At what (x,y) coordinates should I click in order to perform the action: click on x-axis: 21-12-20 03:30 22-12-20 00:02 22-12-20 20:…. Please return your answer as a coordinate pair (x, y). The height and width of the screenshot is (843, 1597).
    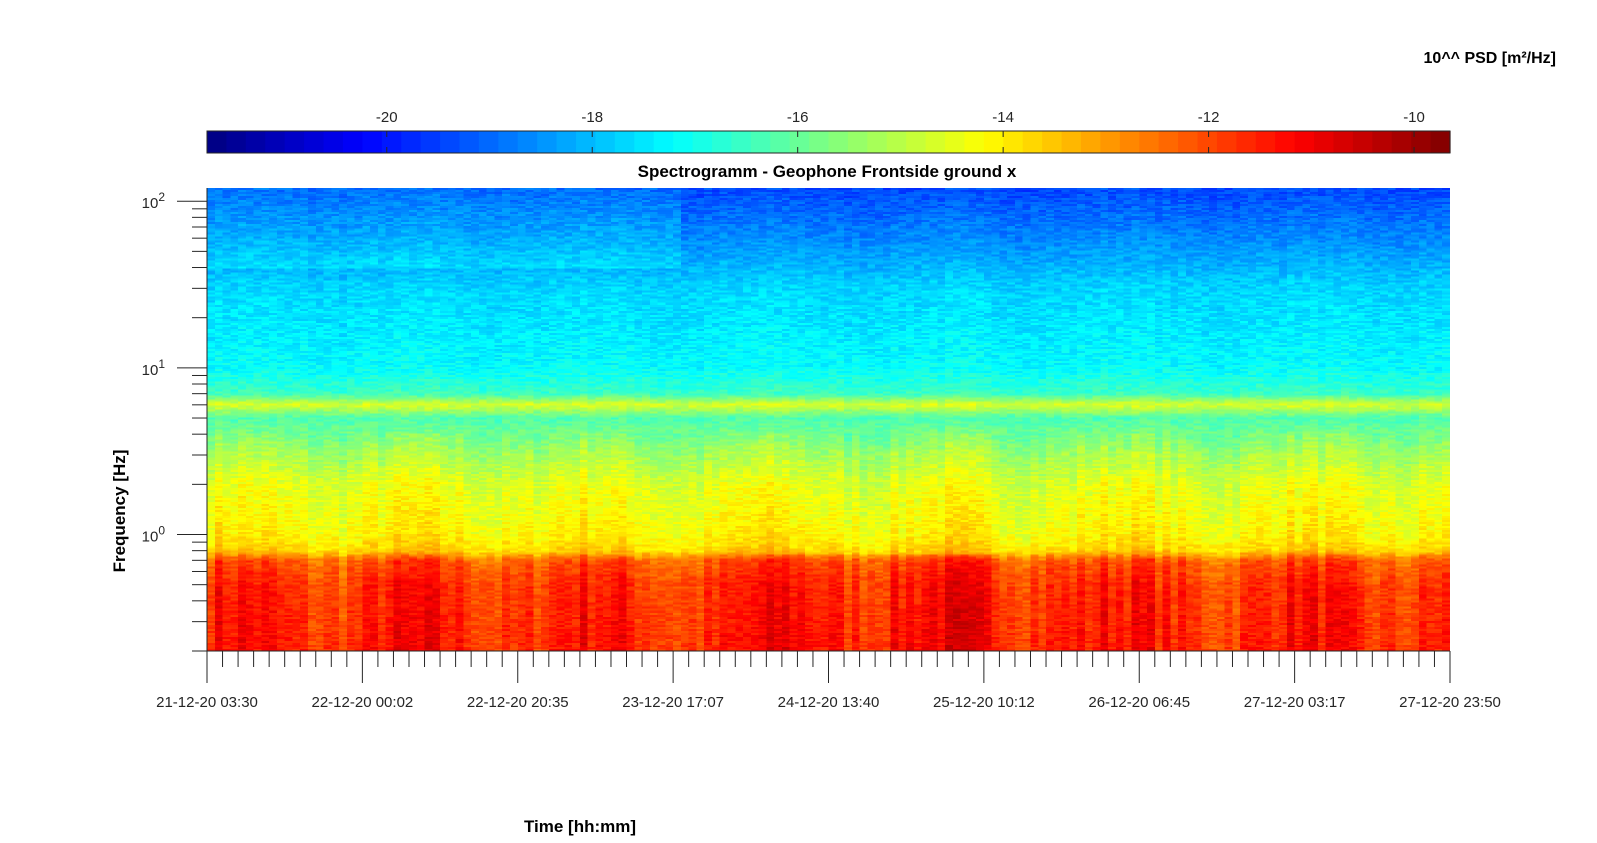
    Looking at the image, I should click on (828, 680).